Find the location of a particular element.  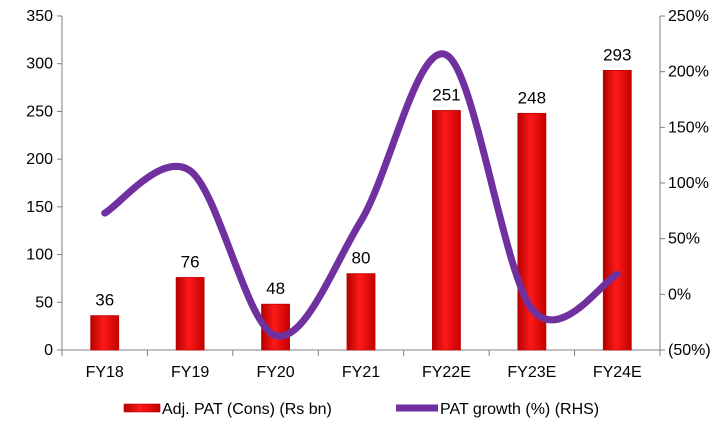

bar-data-label: 80 is located at coordinates (361, 258).